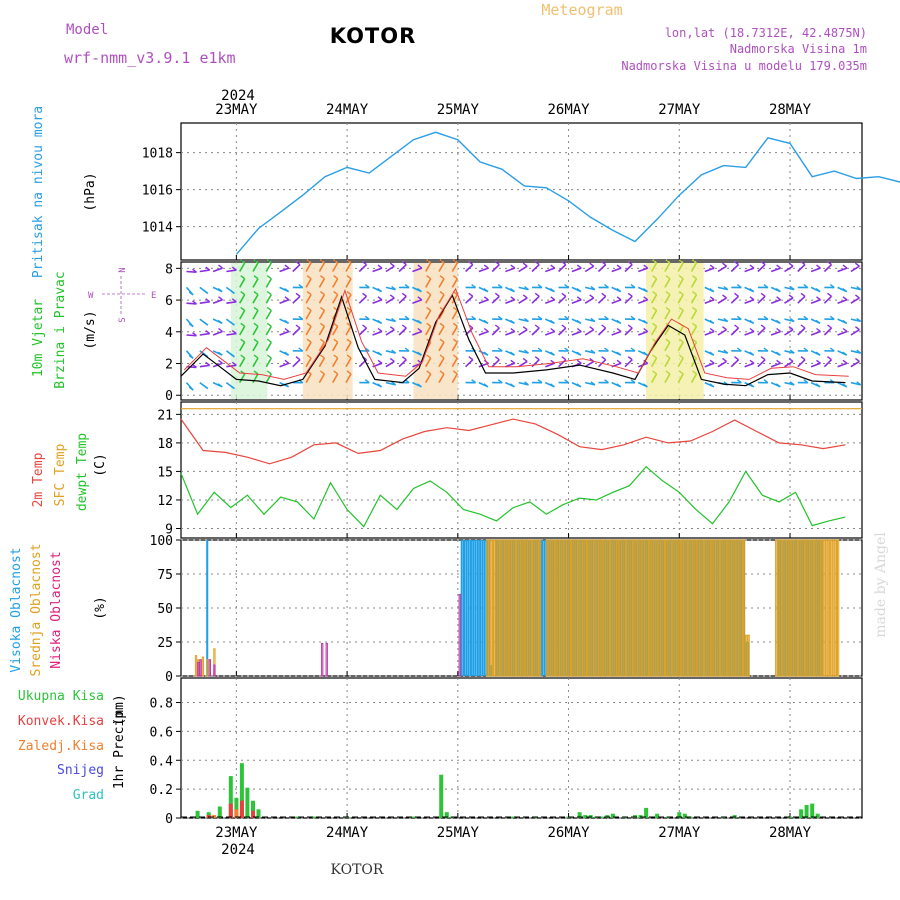 This screenshot has width=900, height=900. Describe the element at coordinates (241, 790) in the screenshot. I see `precip-total-bar` at that location.